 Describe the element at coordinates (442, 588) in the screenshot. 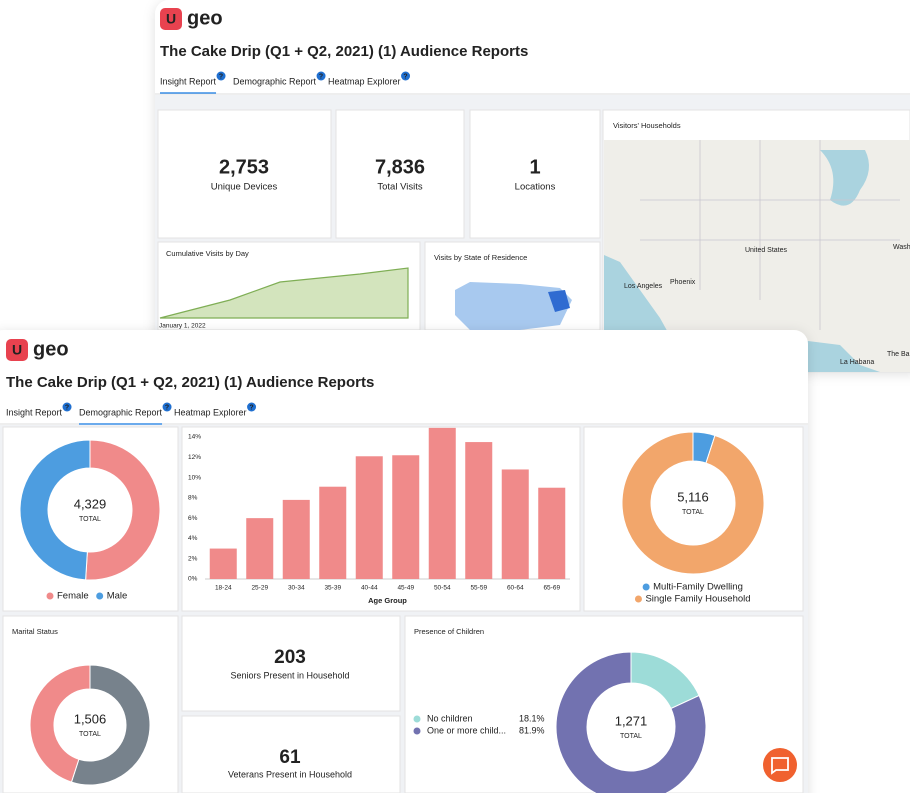

I see `x-tick-label: 50-54` at that location.